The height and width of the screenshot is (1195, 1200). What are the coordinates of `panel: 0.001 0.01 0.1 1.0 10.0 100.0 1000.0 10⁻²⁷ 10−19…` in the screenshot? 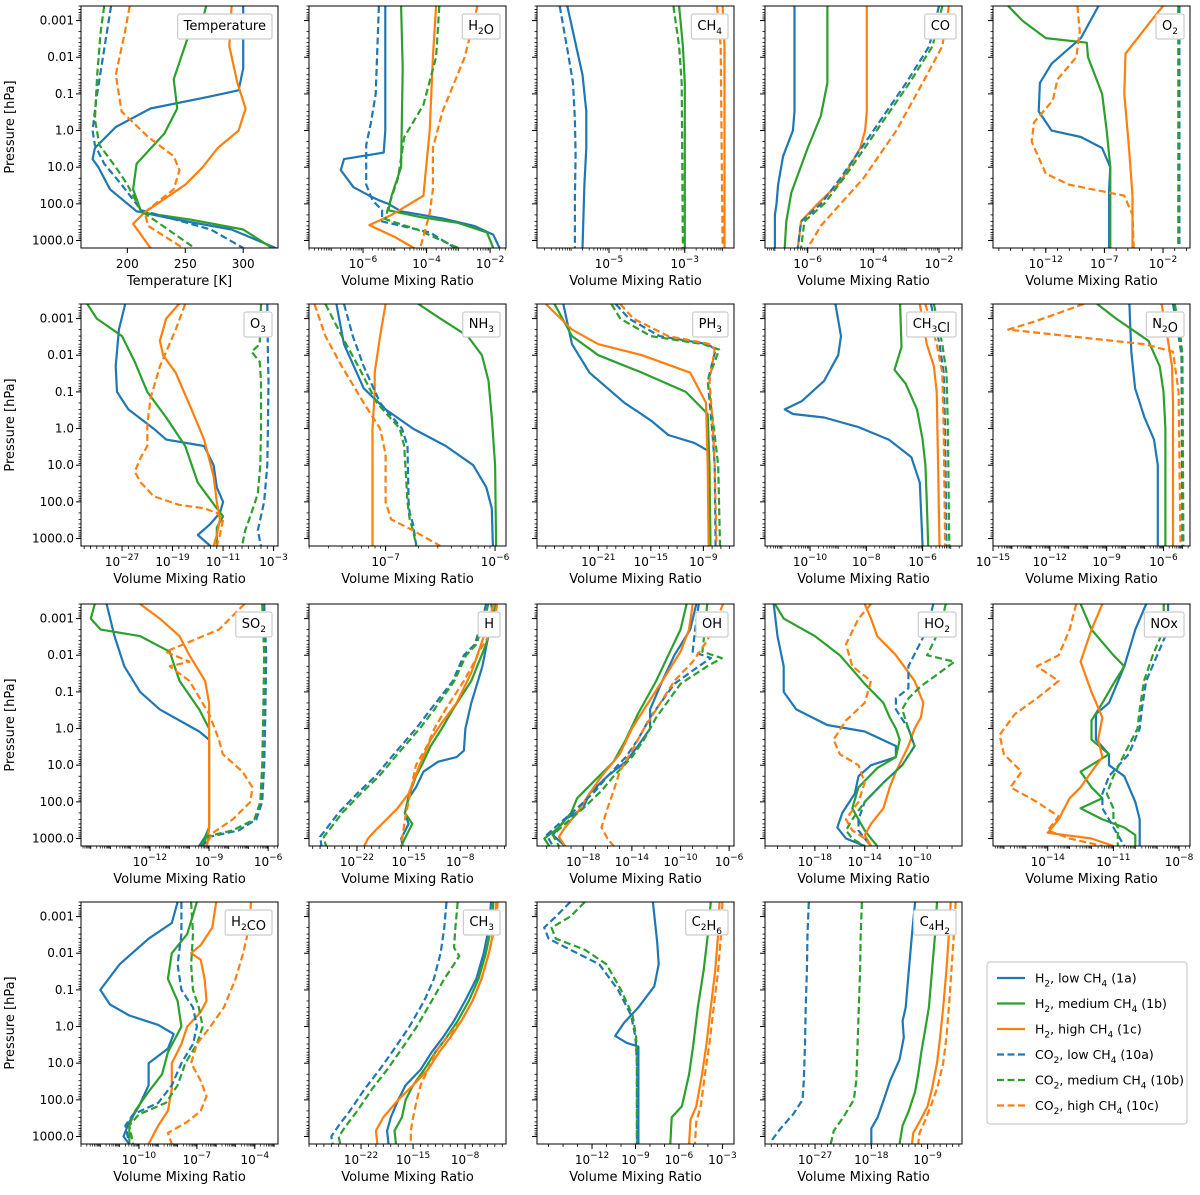 It's located at (160, 445).